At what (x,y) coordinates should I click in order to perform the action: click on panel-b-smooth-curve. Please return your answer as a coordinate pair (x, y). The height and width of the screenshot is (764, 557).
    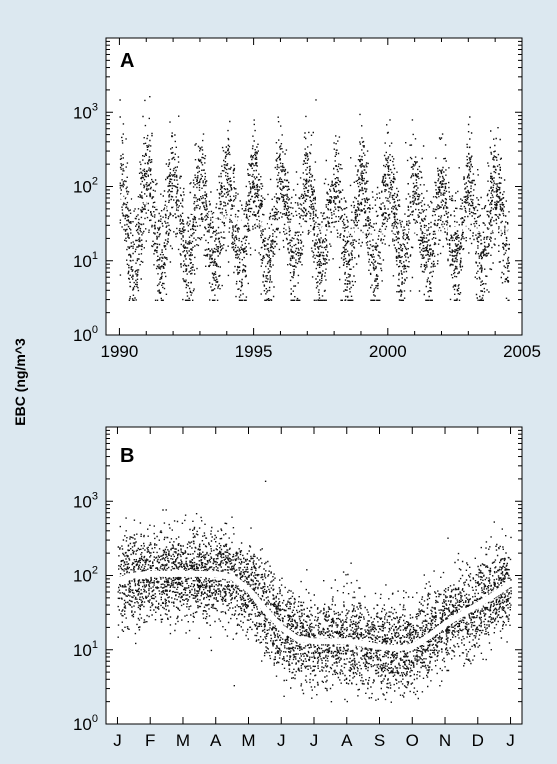
    Looking at the image, I should click on (314, 611).